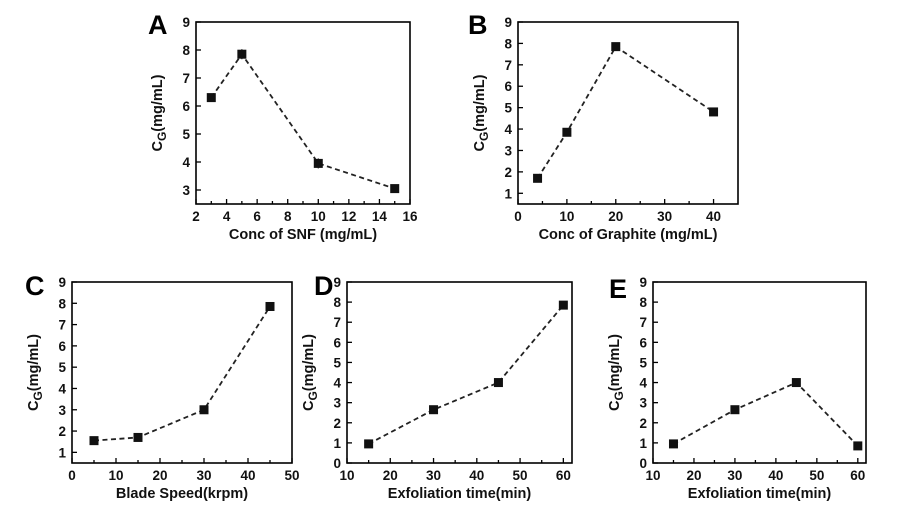 This screenshot has width=906, height=514. I want to click on panel-a-letter: A, so click(158, 25).